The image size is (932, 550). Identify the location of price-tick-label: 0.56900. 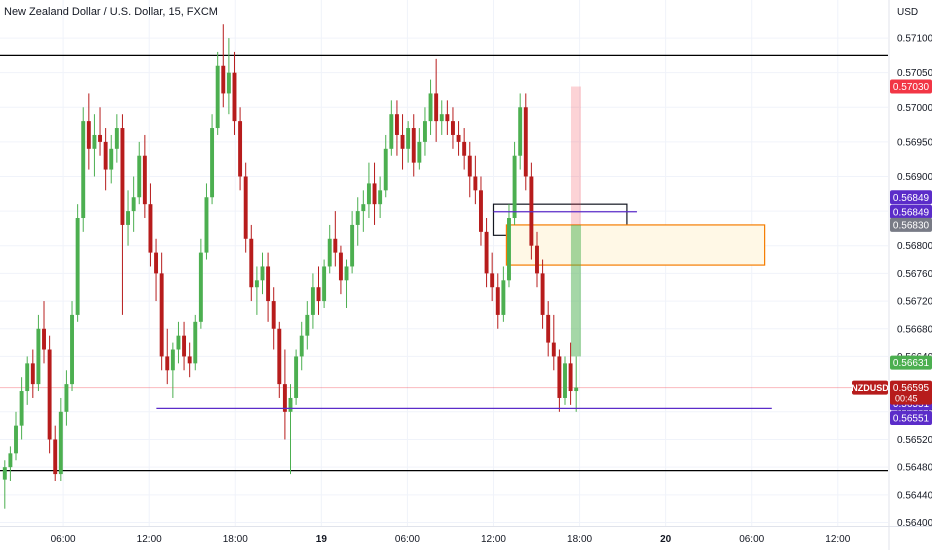
(914, 177).